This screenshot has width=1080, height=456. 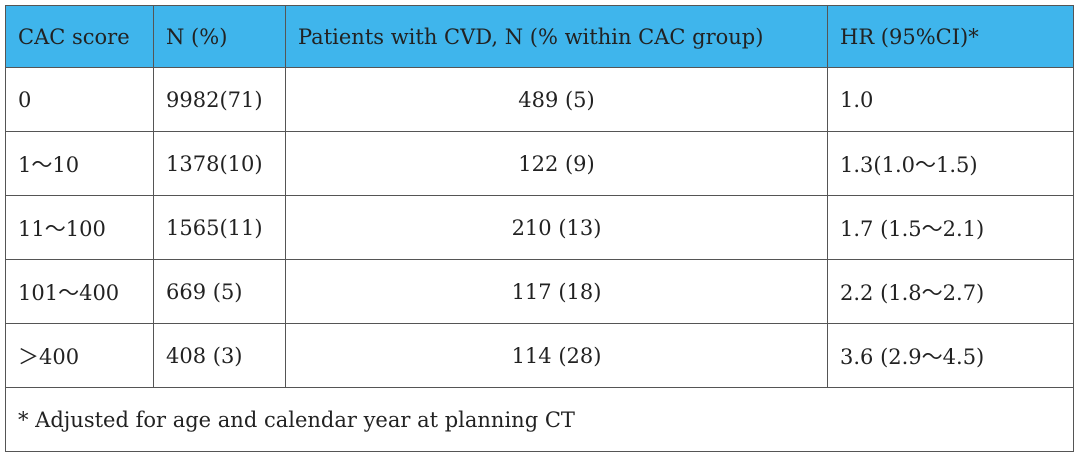 What do you see at coordinates (219, 99) in the screenshot?
I see `table-cell: 9982(71)` at bounding box center [219, 99].